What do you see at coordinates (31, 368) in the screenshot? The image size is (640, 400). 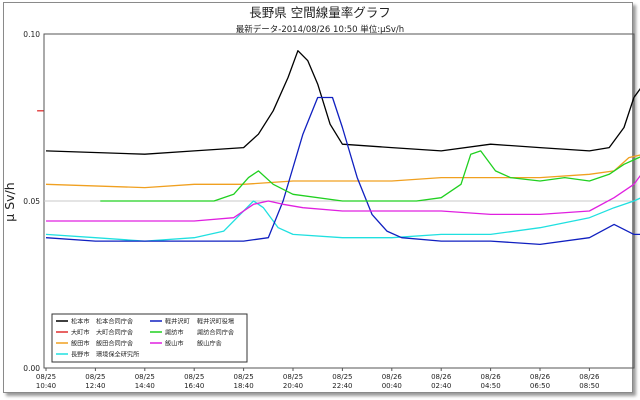 I see `y-tick-label: 0.00` at bounding box center [31, 368].